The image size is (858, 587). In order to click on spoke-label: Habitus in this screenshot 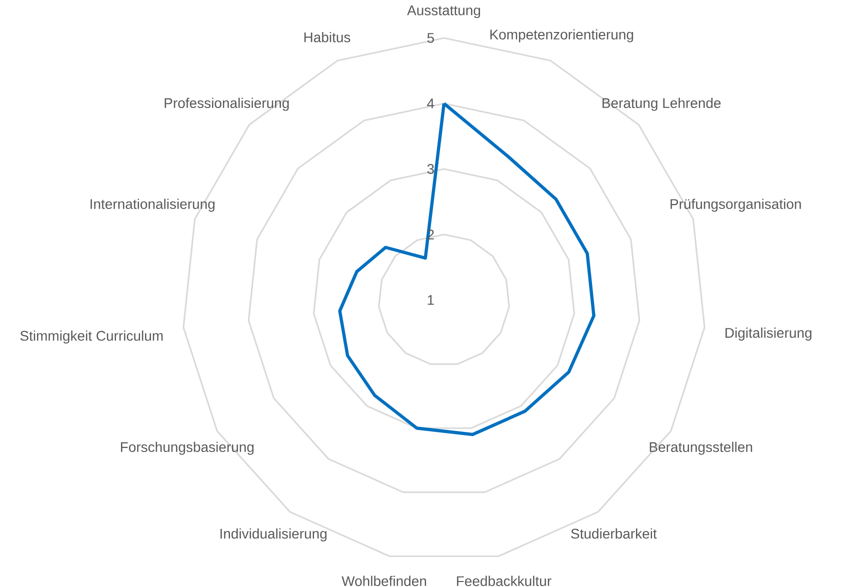, I will do `click(327, 37)`.